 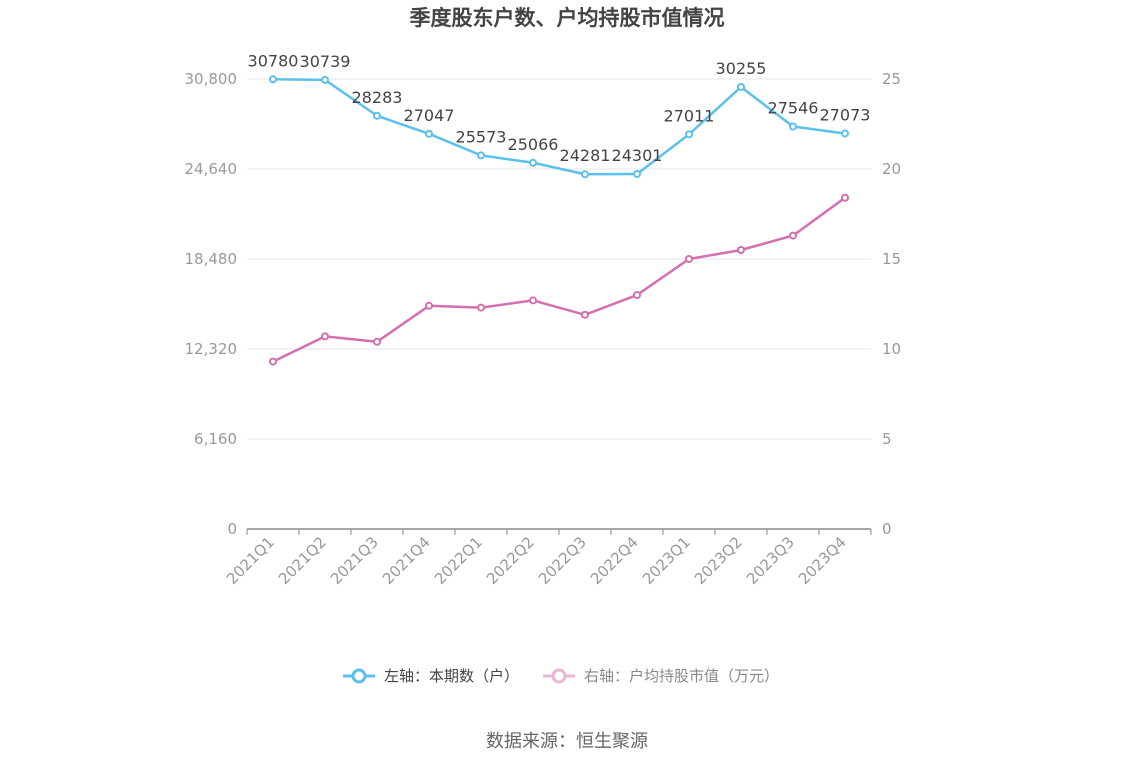 What do you see at coordinates (567, 18) in the screenshot?
I see `chart-title: 季度股东户数、户均持股市值情况` at bounding box center [567, 18].